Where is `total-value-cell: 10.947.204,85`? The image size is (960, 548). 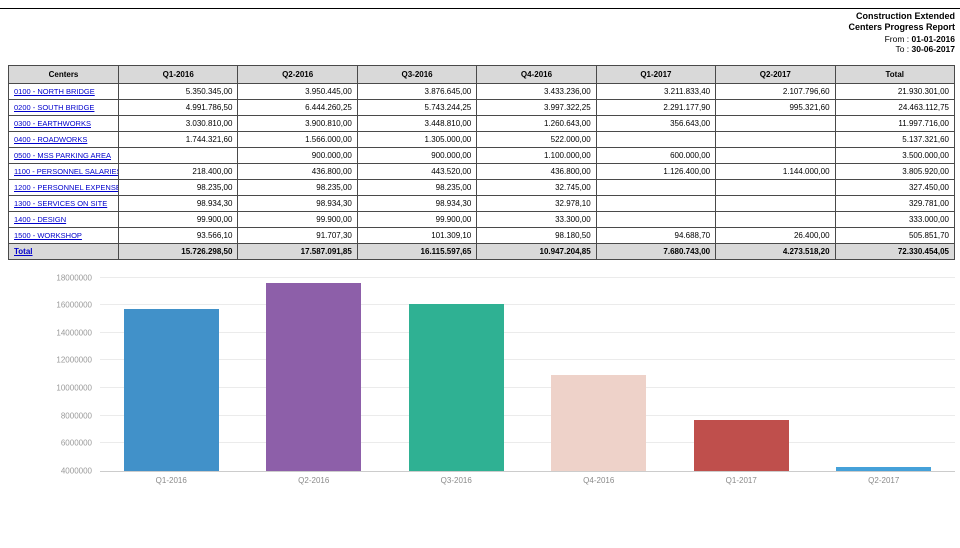
total-value-cell: 10.947.204,85 is located at coordinates (536, 251).